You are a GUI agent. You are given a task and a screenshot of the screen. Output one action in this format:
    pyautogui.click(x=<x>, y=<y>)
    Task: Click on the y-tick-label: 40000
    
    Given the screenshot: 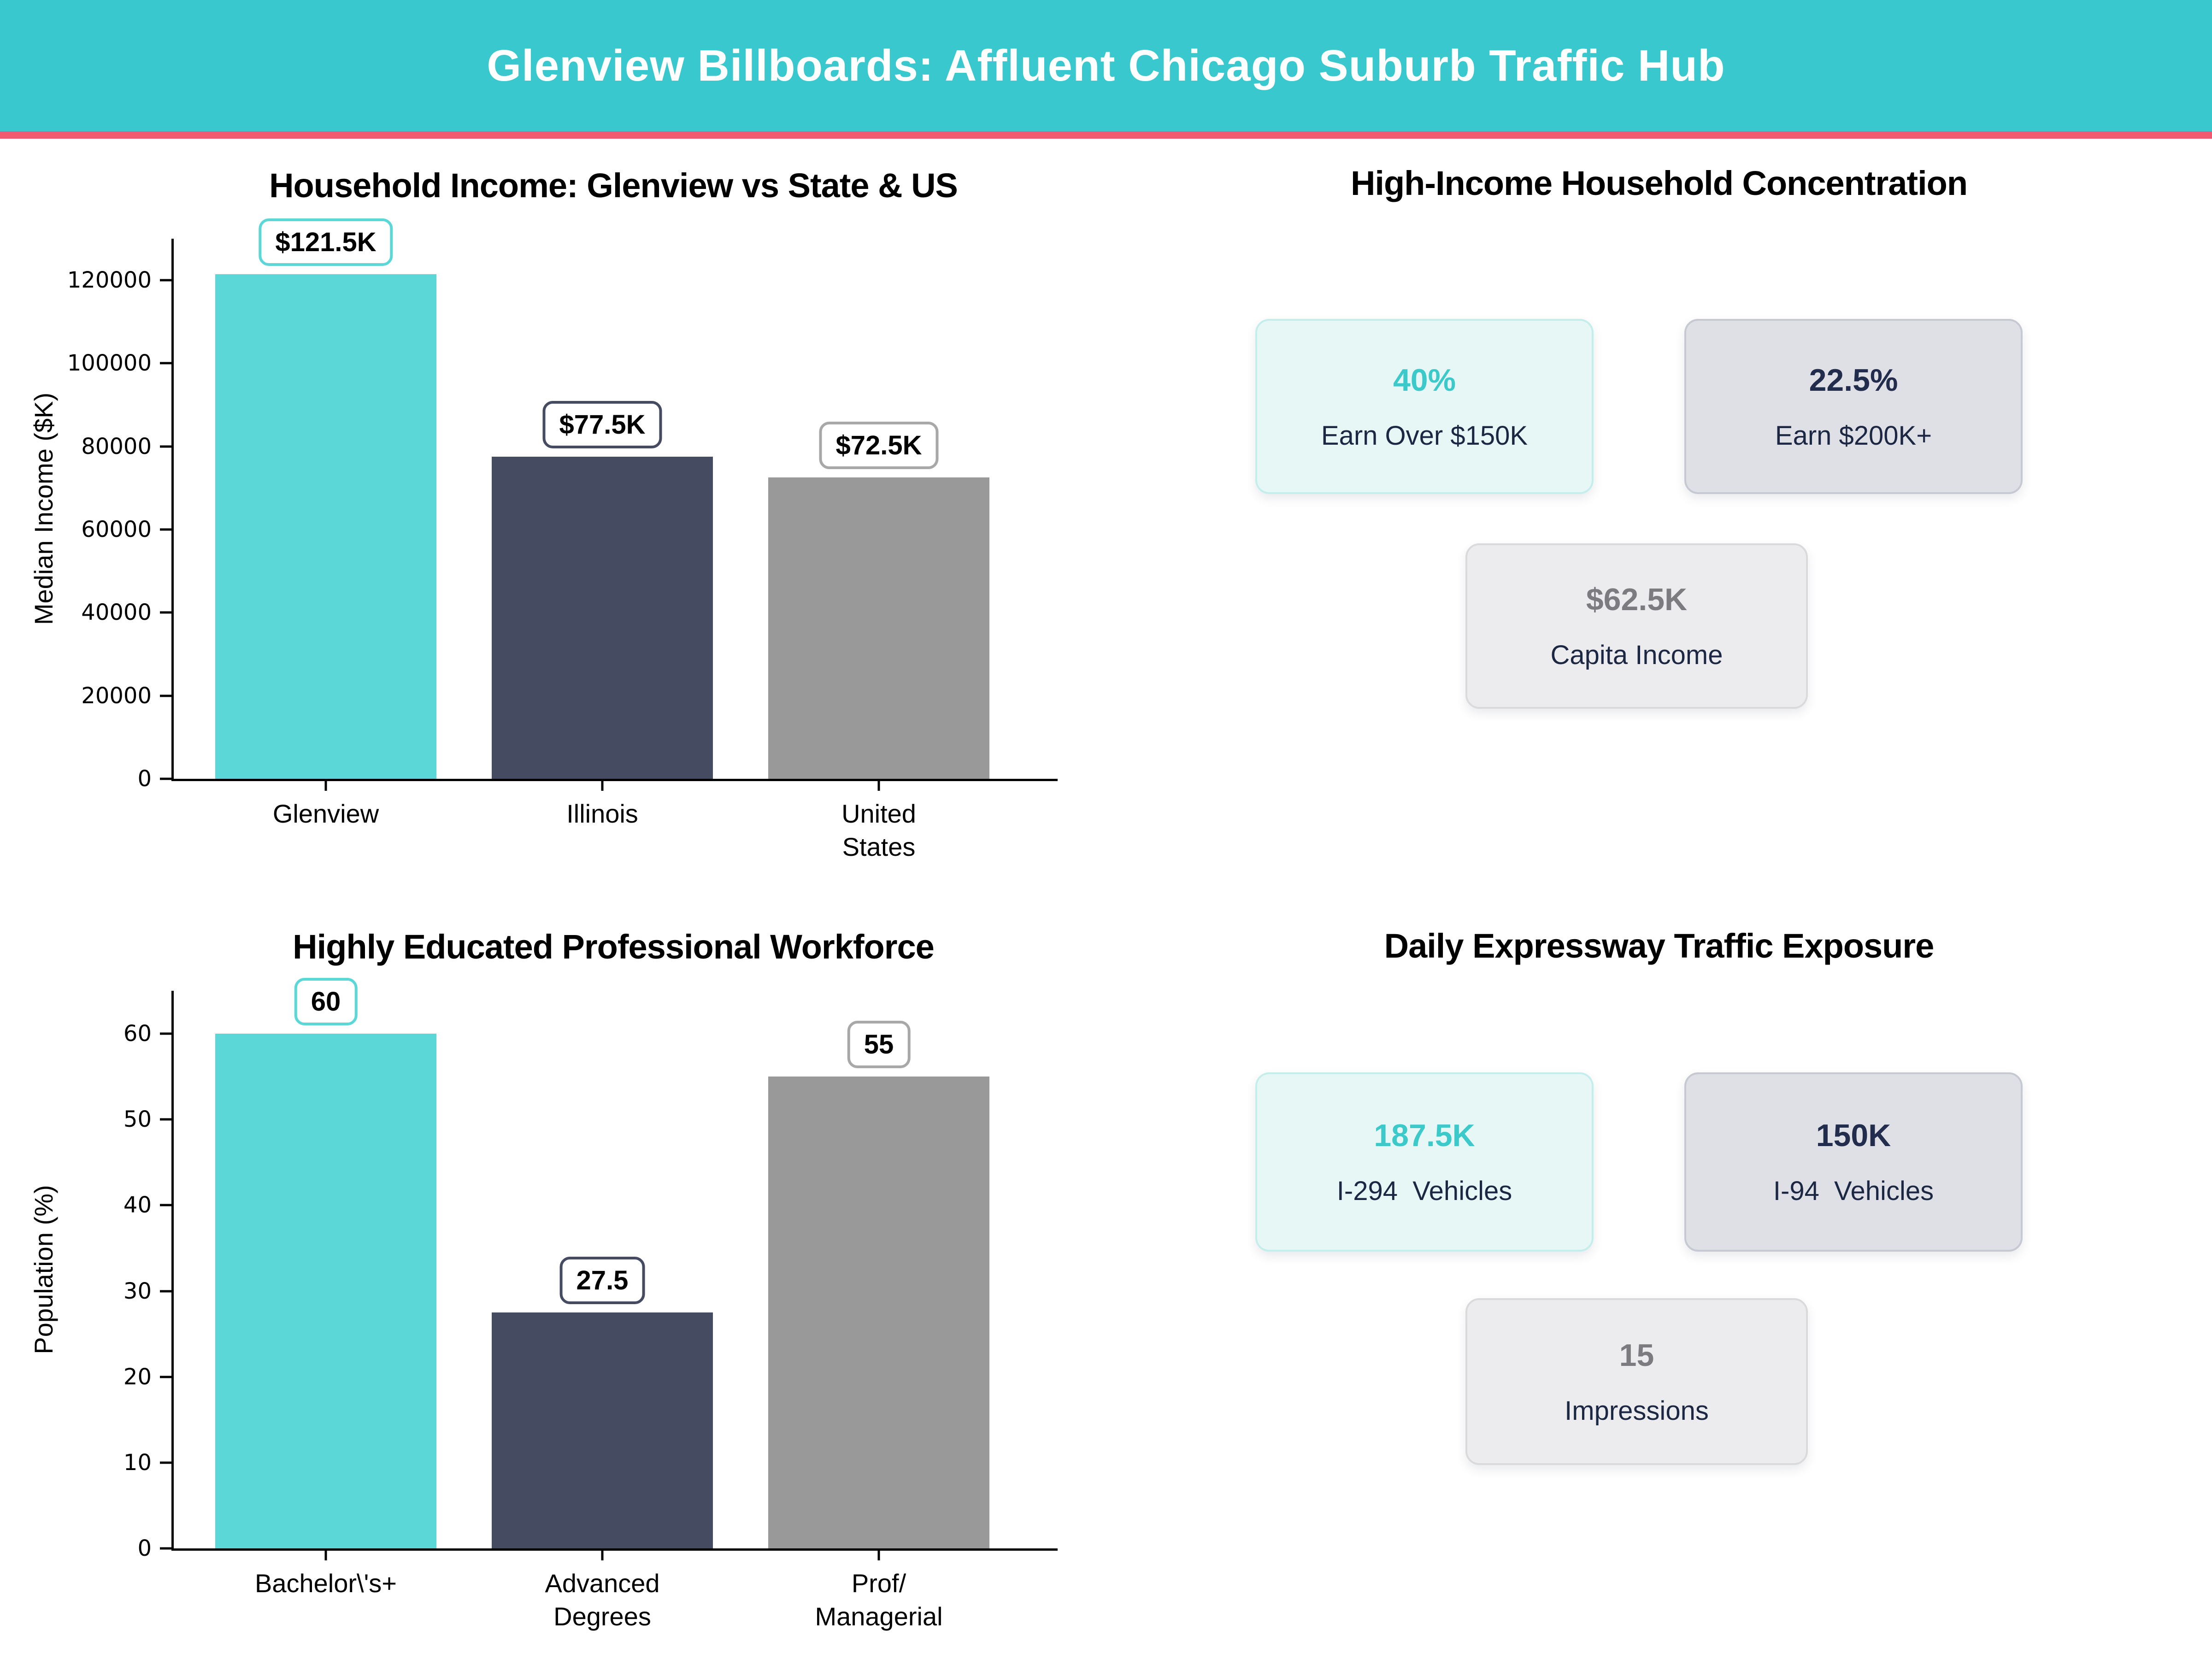 What is the action you would take?
    pyautogui.click(x=116, y=613)
    